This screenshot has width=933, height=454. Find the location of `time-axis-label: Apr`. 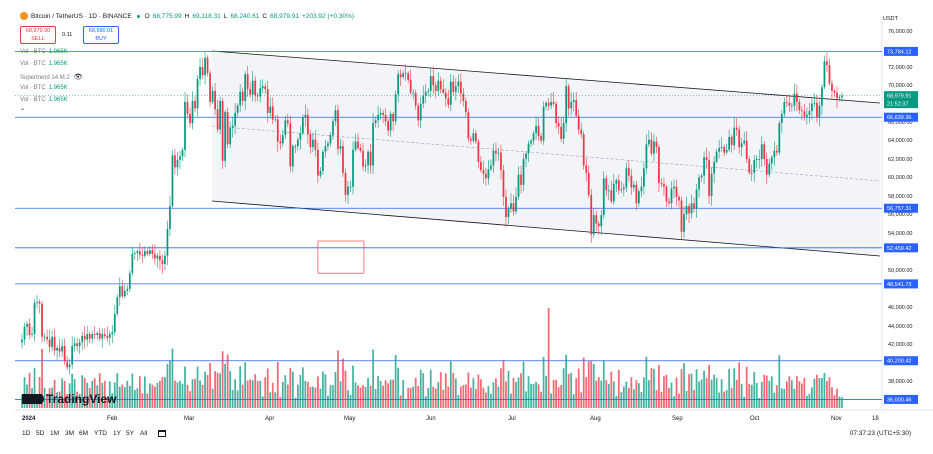

time-axis-label: Apr is located at coordinates (269, 419).